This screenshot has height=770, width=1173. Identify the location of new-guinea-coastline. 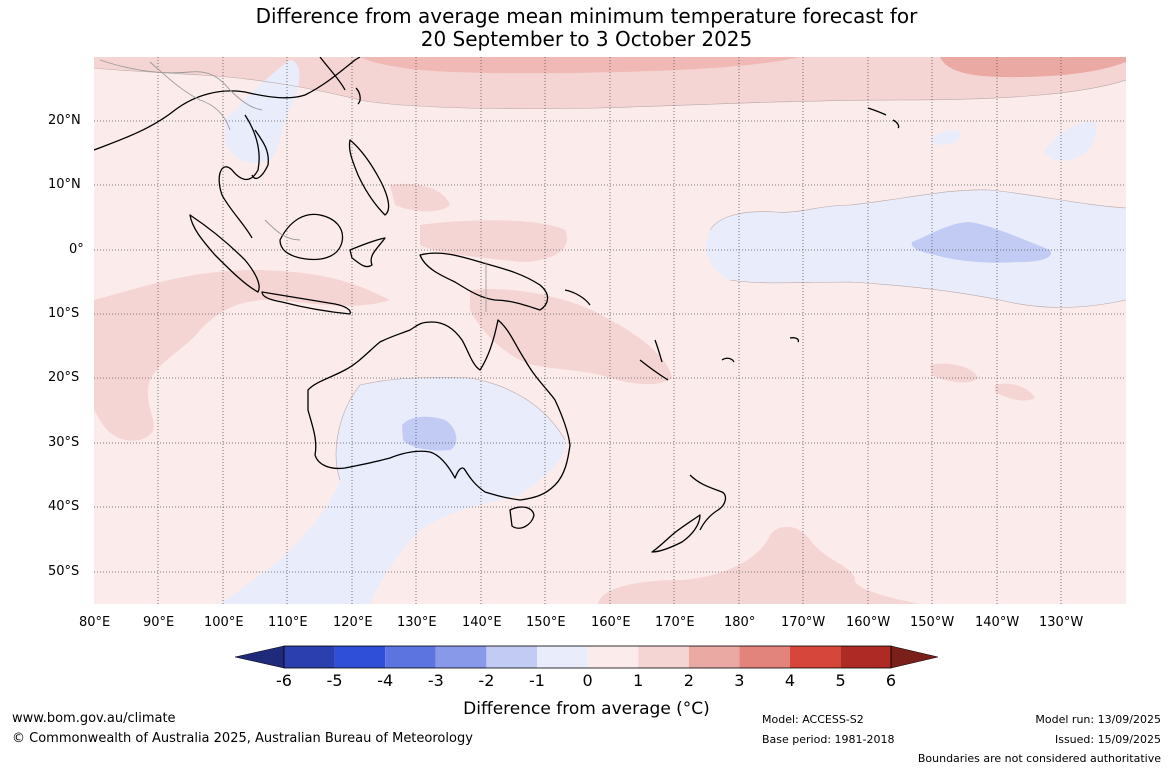
(484, 281).